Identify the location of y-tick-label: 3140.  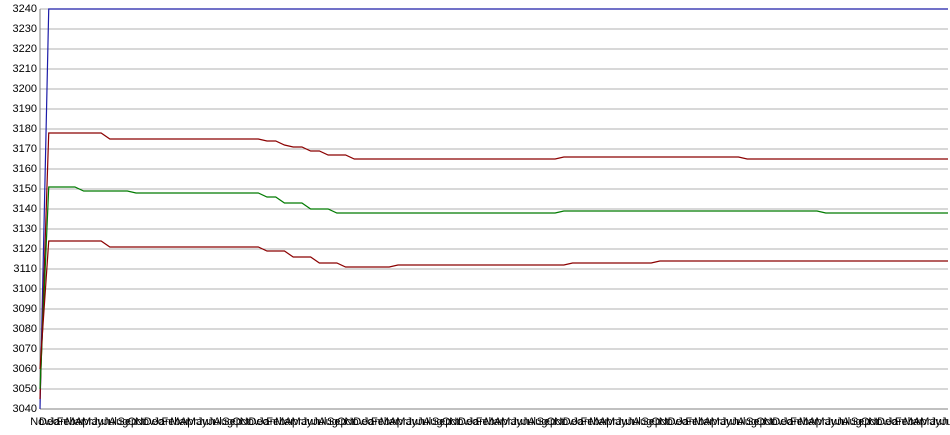
(25, 209).